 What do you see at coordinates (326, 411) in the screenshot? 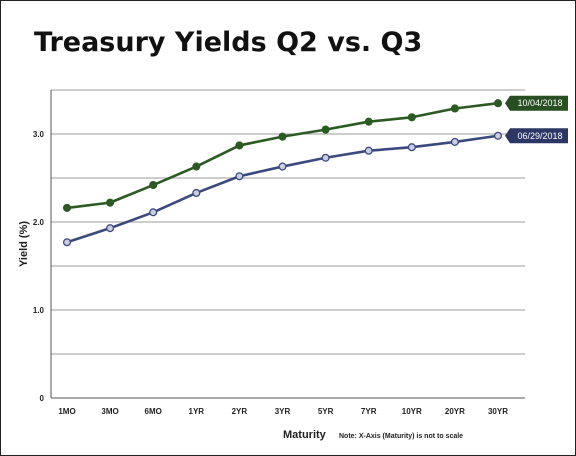
I see `x-tick-label: 5YR` at bounding box center [326, 411].